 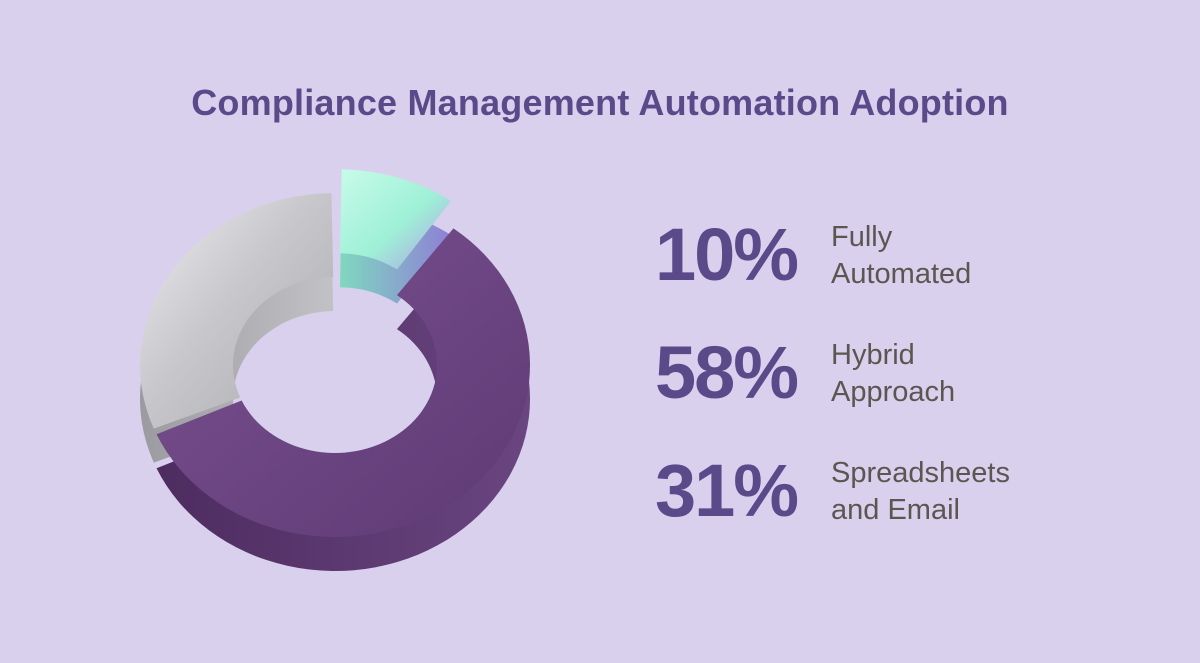 I want to click on legend-label-line: Fully, so click(x=862, y=237).